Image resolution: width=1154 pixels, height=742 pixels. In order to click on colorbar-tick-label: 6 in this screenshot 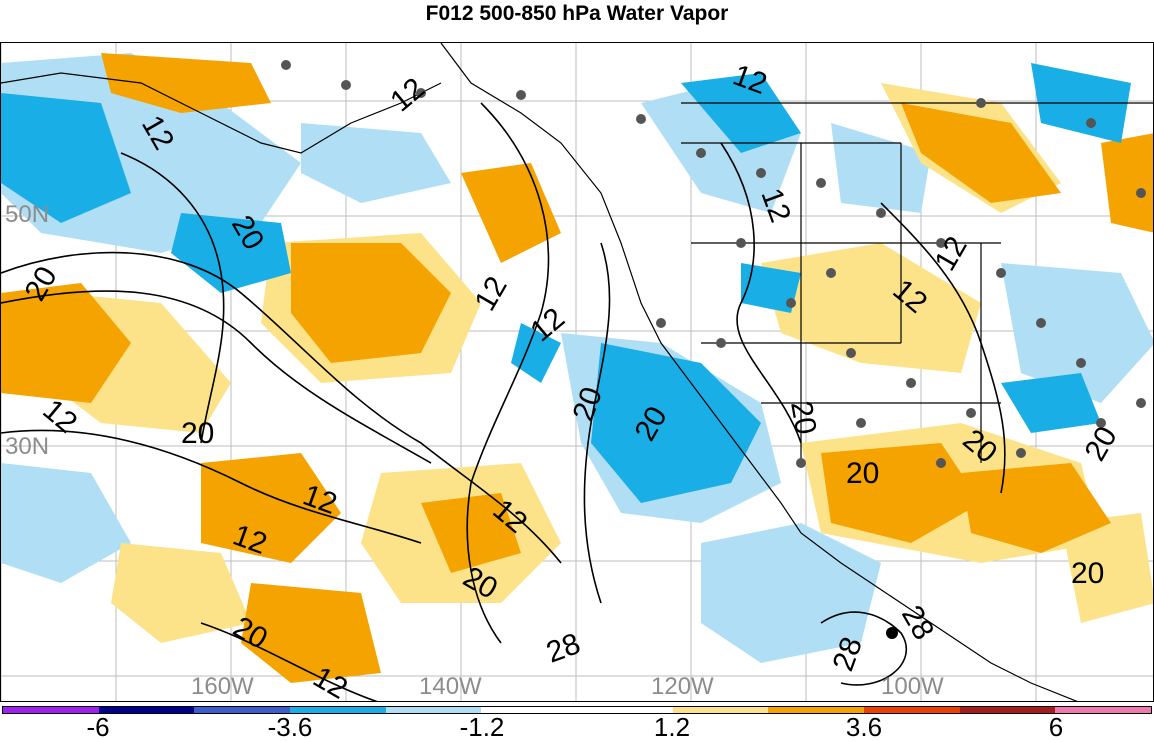, I will do `click(1056, 727)`.